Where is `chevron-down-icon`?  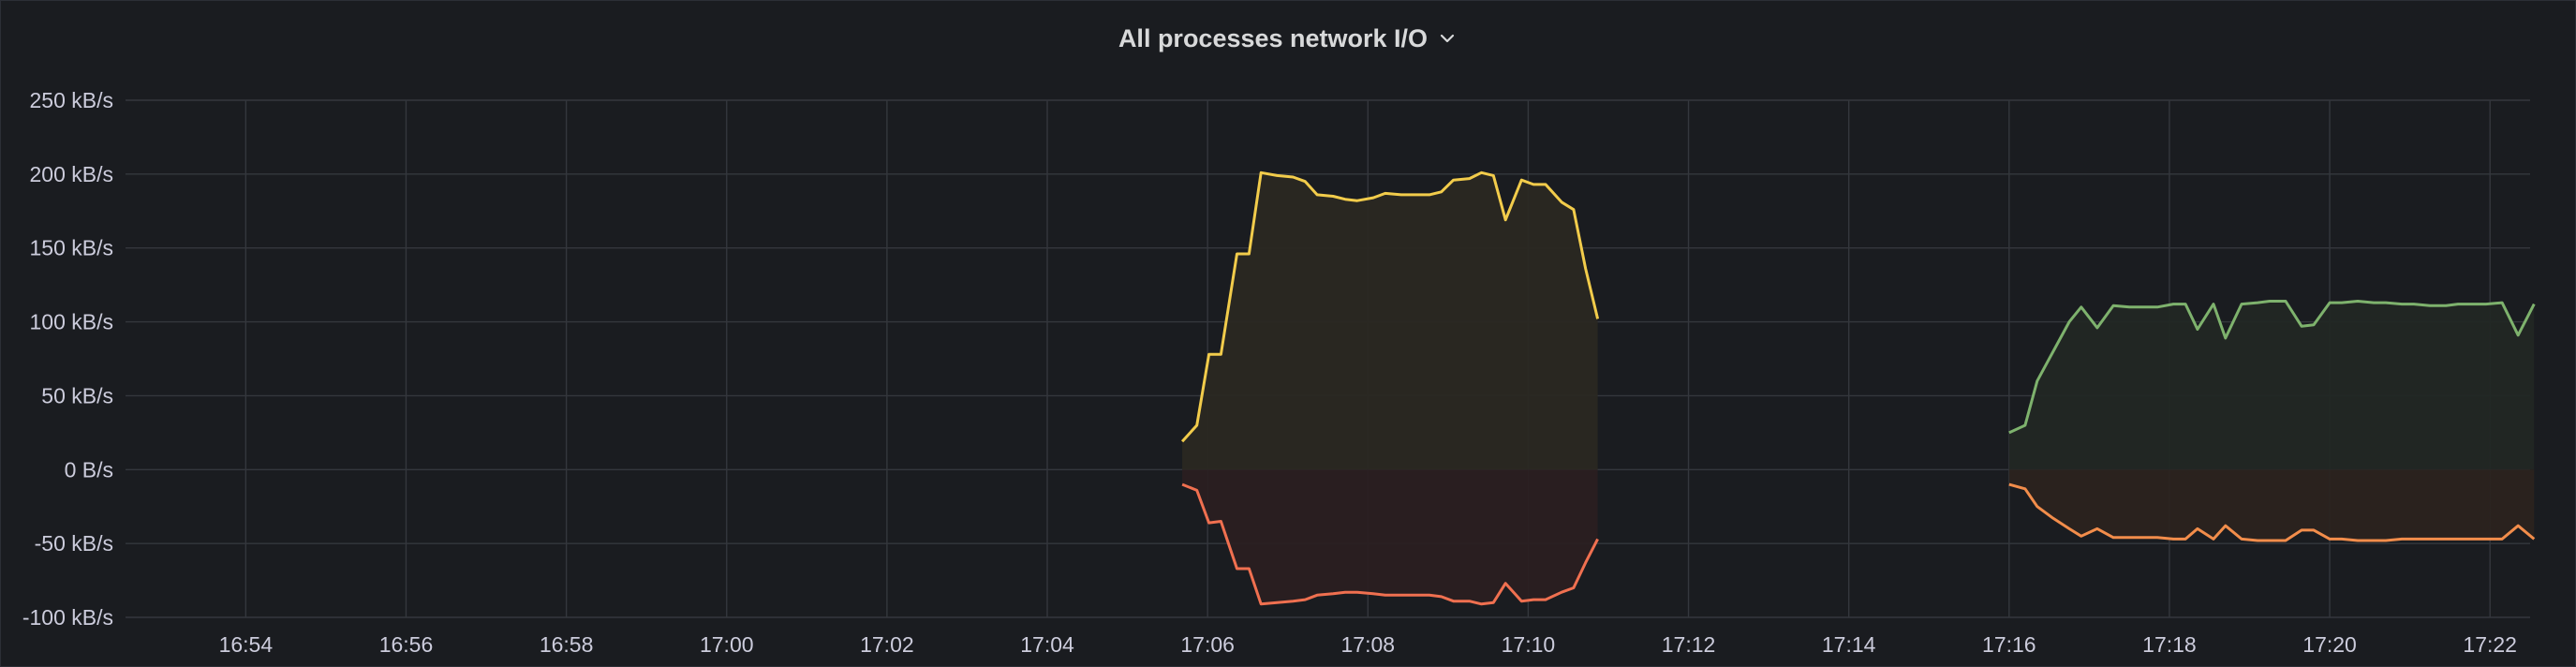
chevron-down-icon is located at coordinates (1447, 38).